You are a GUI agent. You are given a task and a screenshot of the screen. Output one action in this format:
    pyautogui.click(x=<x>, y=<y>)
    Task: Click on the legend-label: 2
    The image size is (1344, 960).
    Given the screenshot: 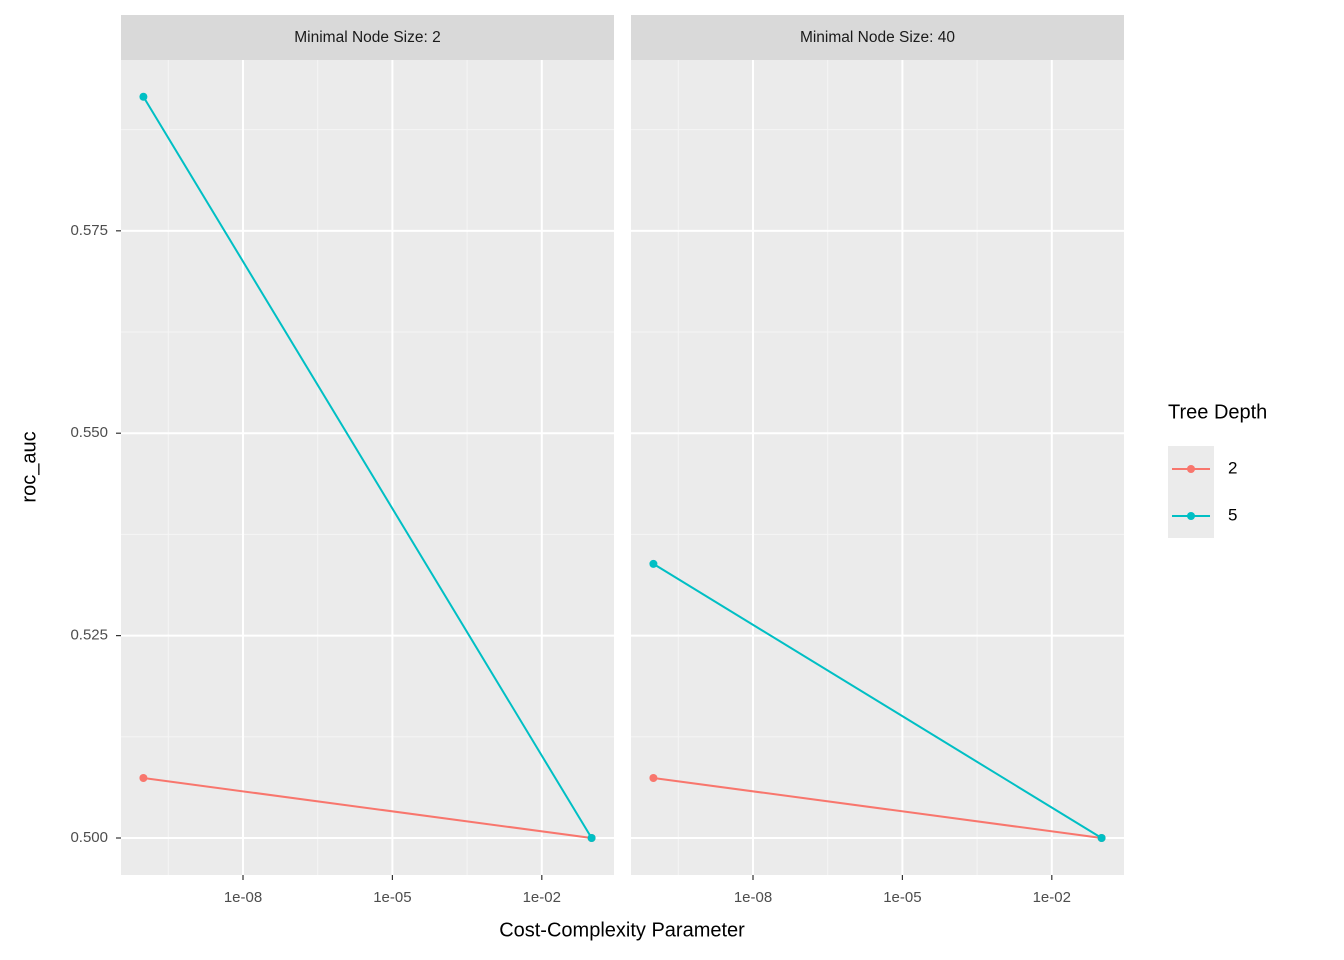 What is the action you would take?
    pyautogui.click(x=1232, y=467)
    